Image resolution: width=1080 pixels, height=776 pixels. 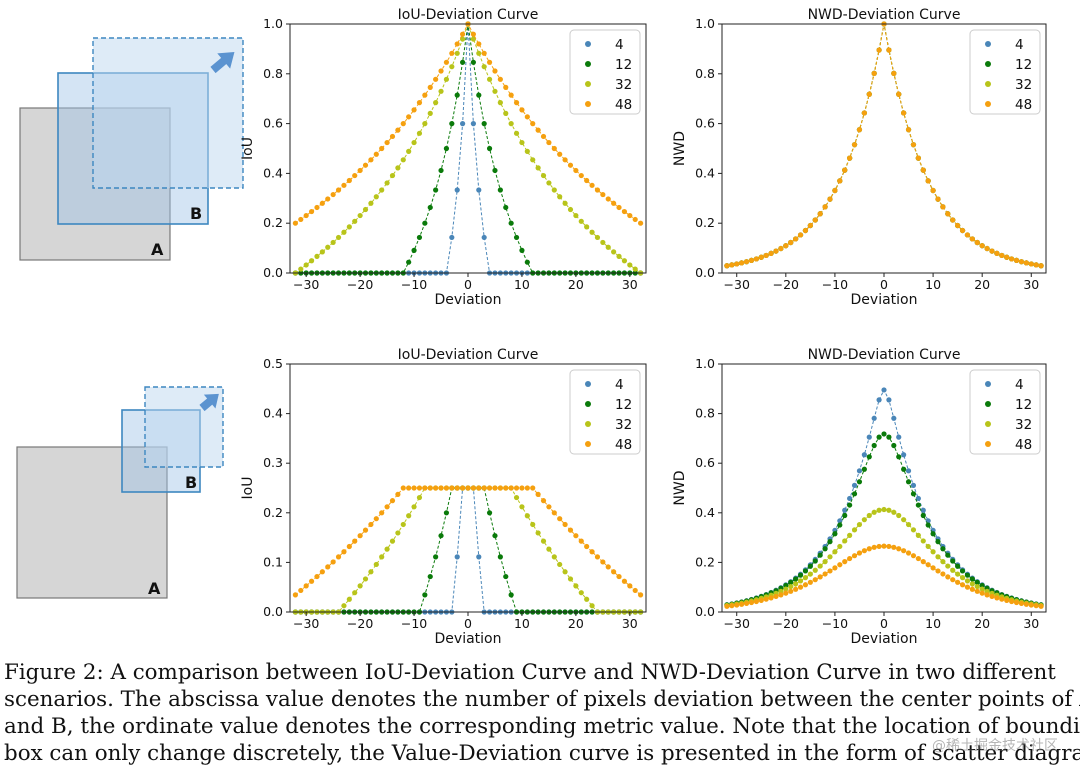 What do you see at coordinates (982, 623) in the screenshot?
I see `x-tick-label: 20` at bounding box center [982, 623].